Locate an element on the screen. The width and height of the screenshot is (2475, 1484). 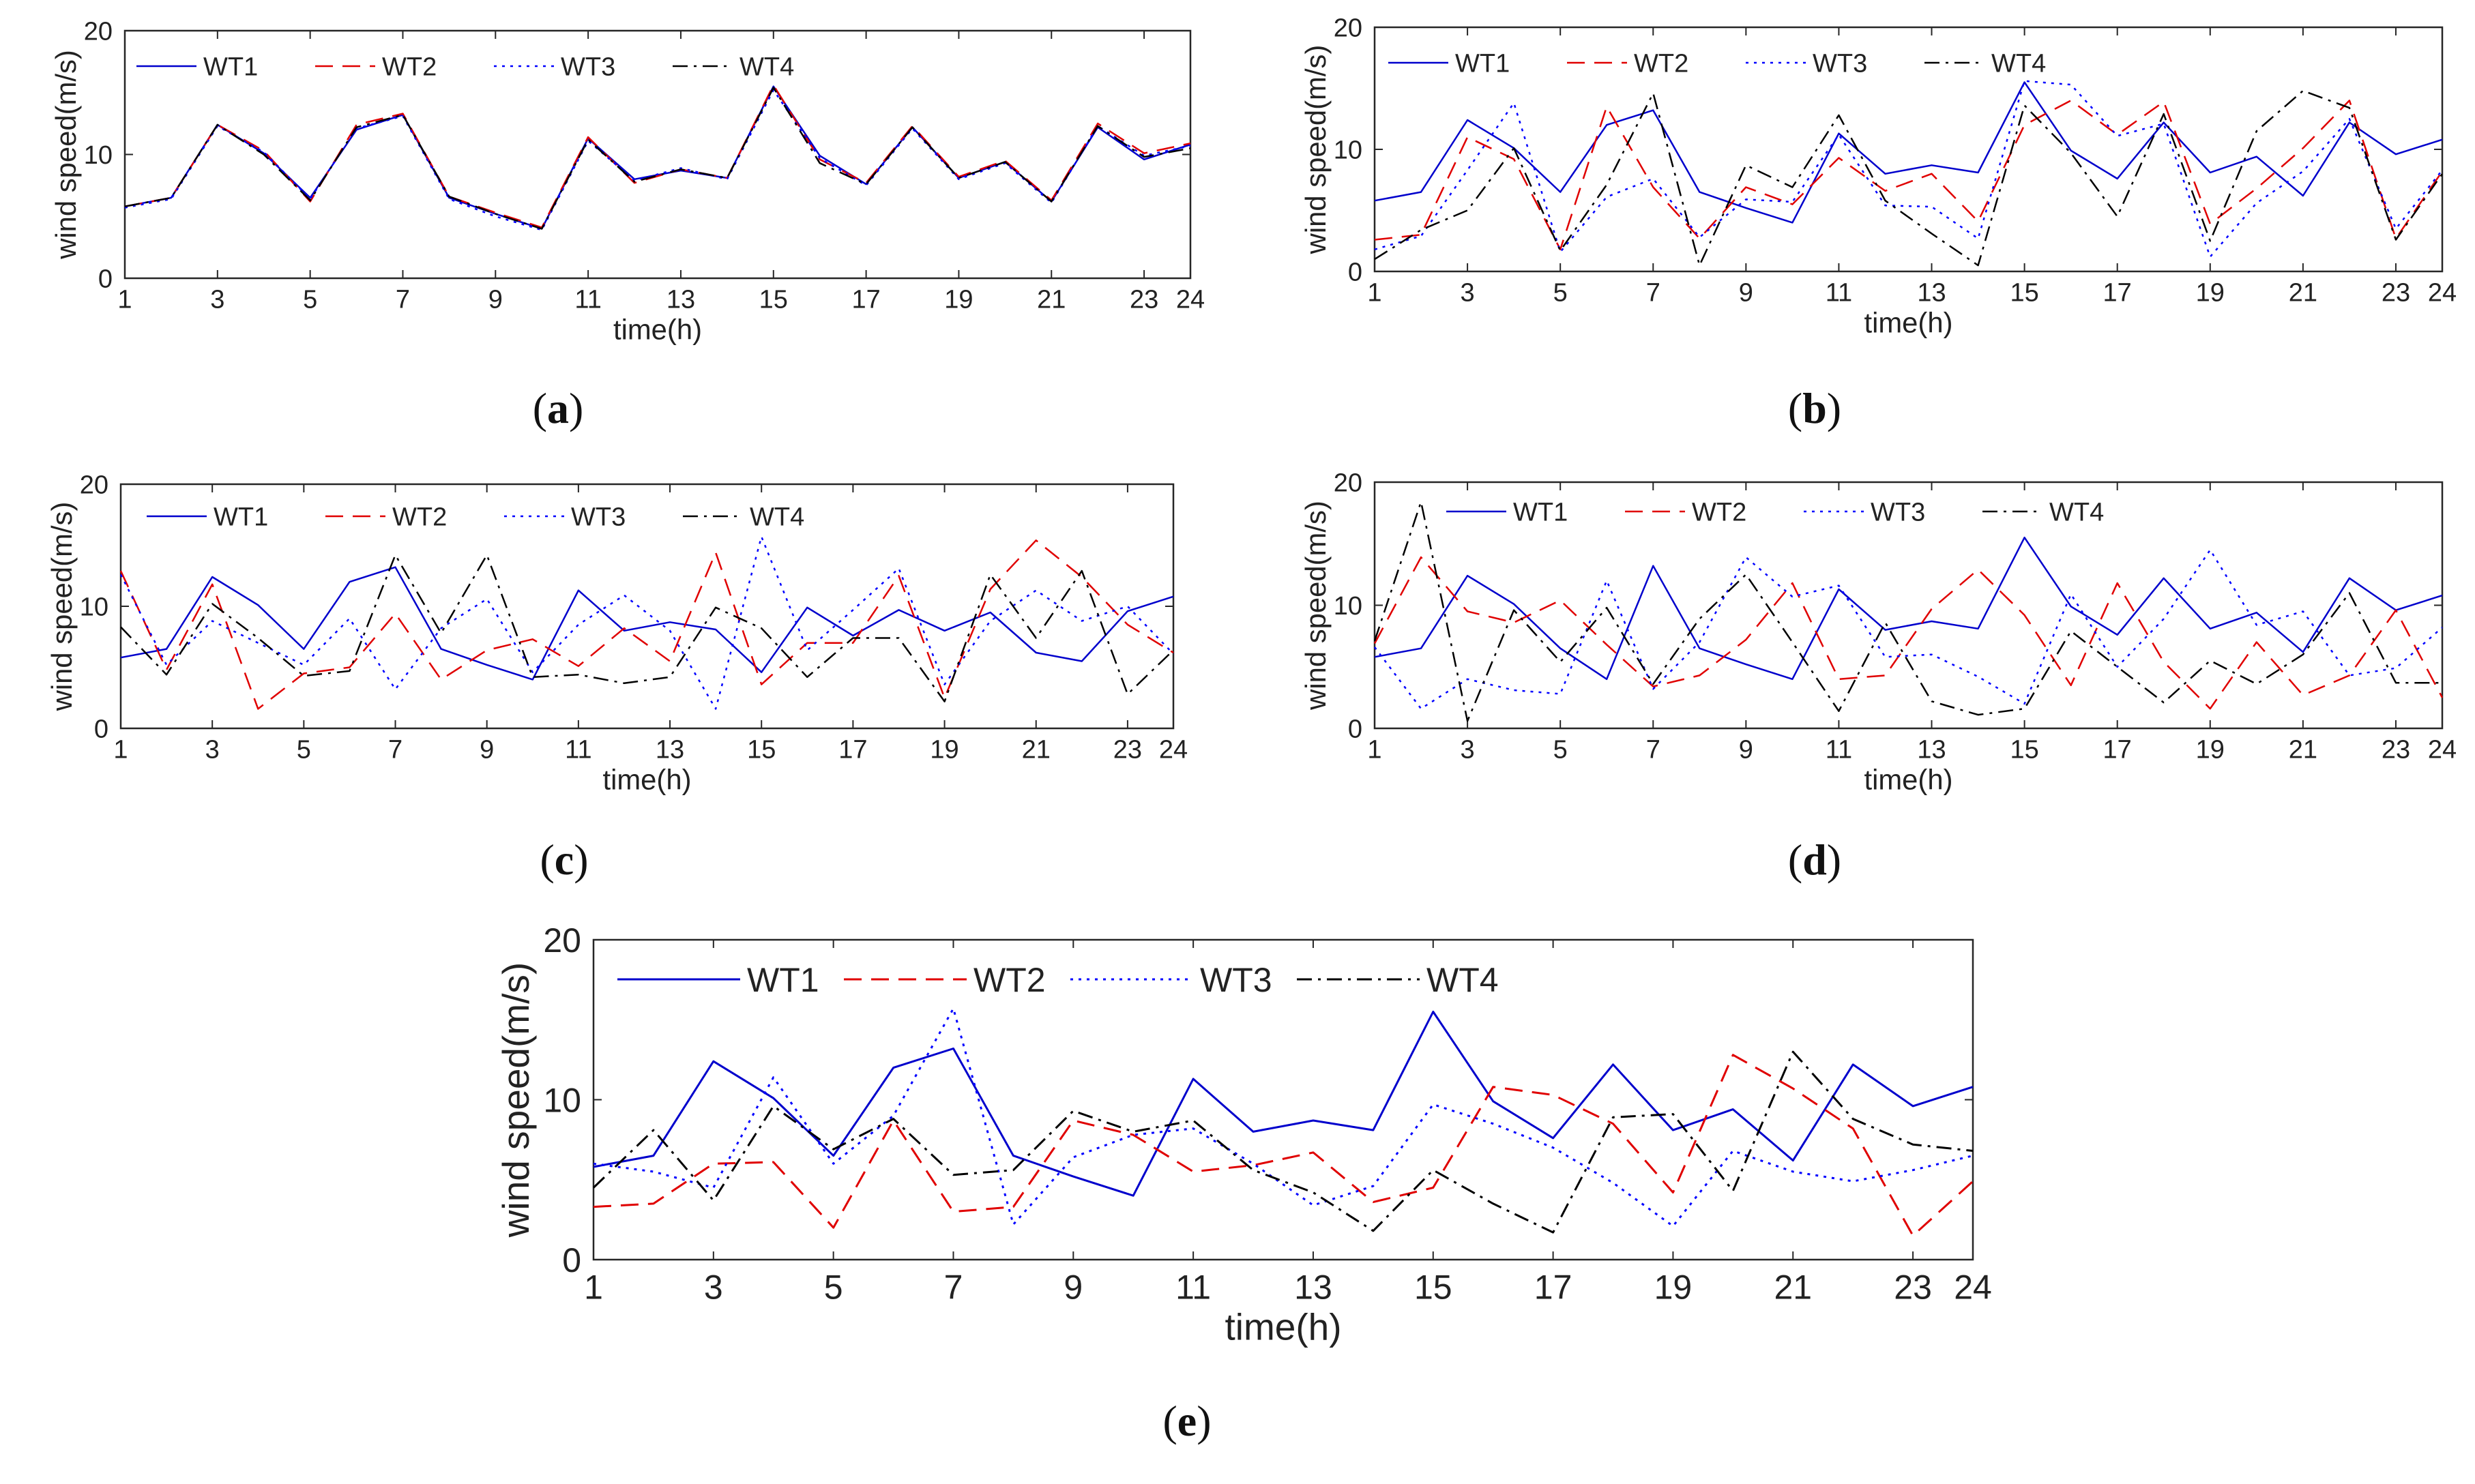
panel-label: (b) is located at coordinates (1814, 408).